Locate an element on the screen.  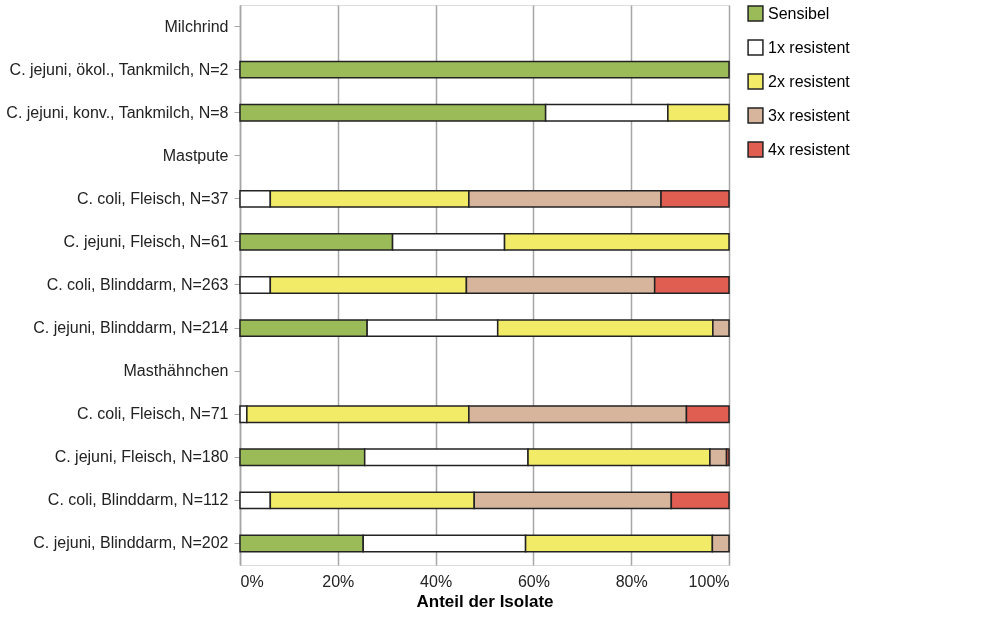
y-tick-label: Masthähnchen is located at coordinates (176, 371).